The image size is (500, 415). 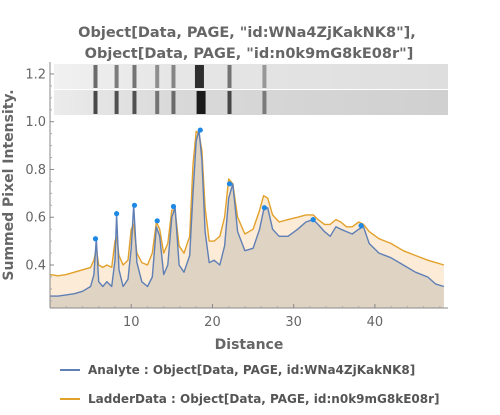 I want to click on x-tick-label: 10, so click(x=131, y=322).